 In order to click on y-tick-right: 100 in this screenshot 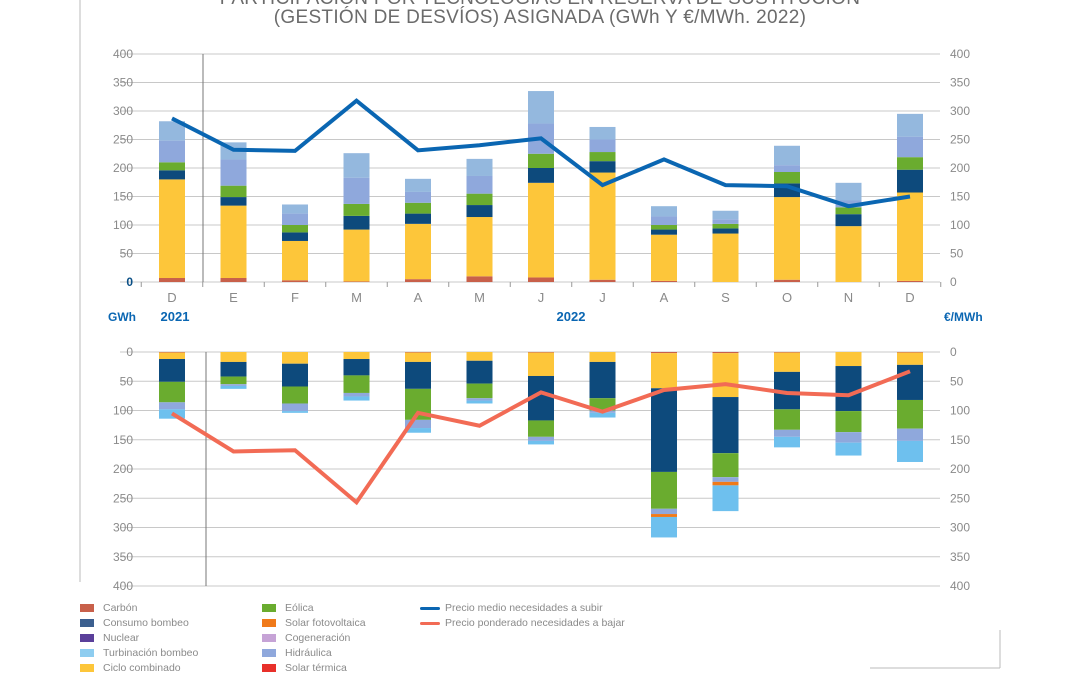, I will do `click(960, 225)`.